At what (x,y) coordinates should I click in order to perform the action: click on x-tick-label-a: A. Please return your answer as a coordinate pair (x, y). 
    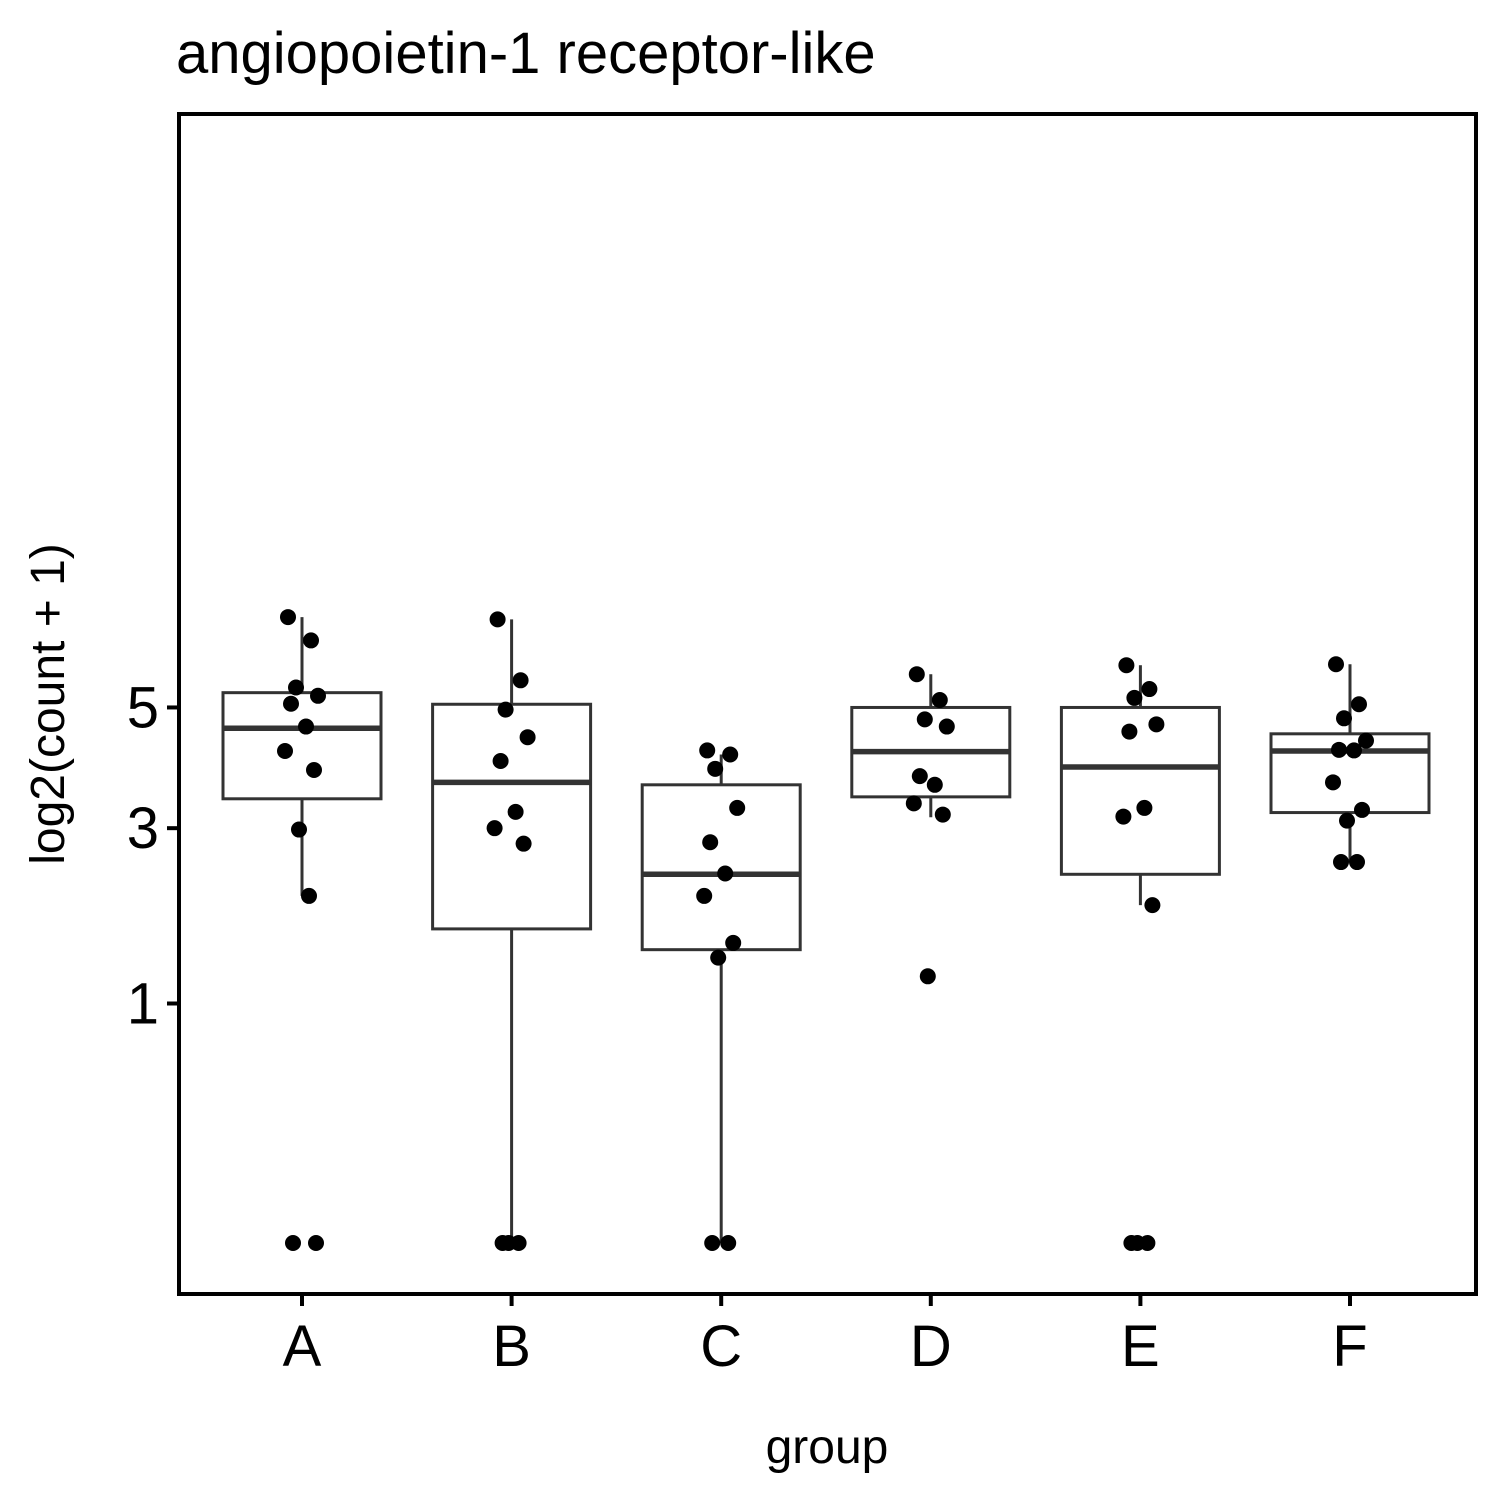
    Looking at the image, I should click on (302, 1346).